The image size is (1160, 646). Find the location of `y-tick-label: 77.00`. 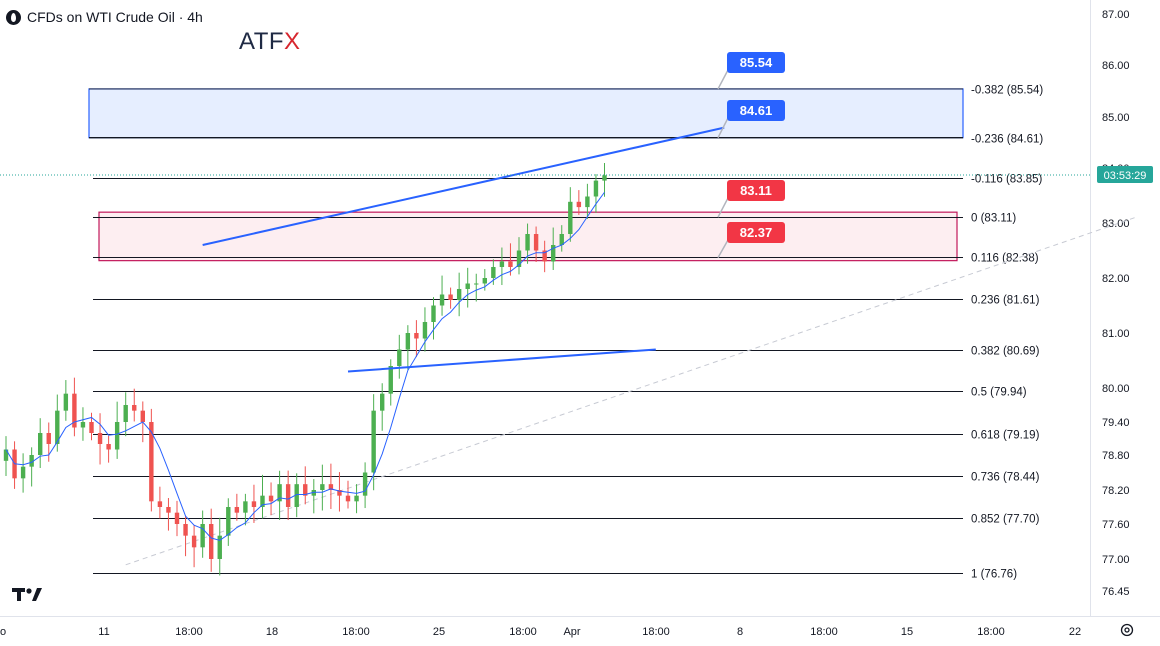

y-tick-label: 77.00 is located at coordinates (1116, 560).